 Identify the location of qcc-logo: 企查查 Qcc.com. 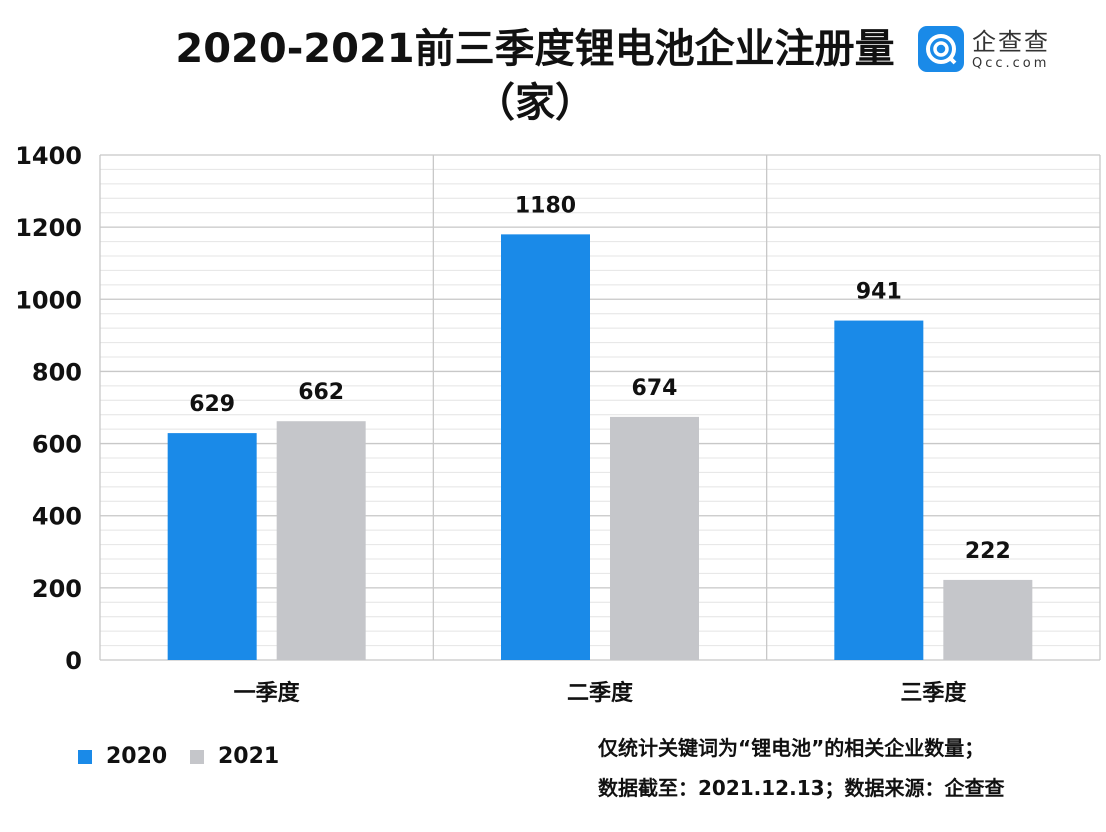
(984, 49).